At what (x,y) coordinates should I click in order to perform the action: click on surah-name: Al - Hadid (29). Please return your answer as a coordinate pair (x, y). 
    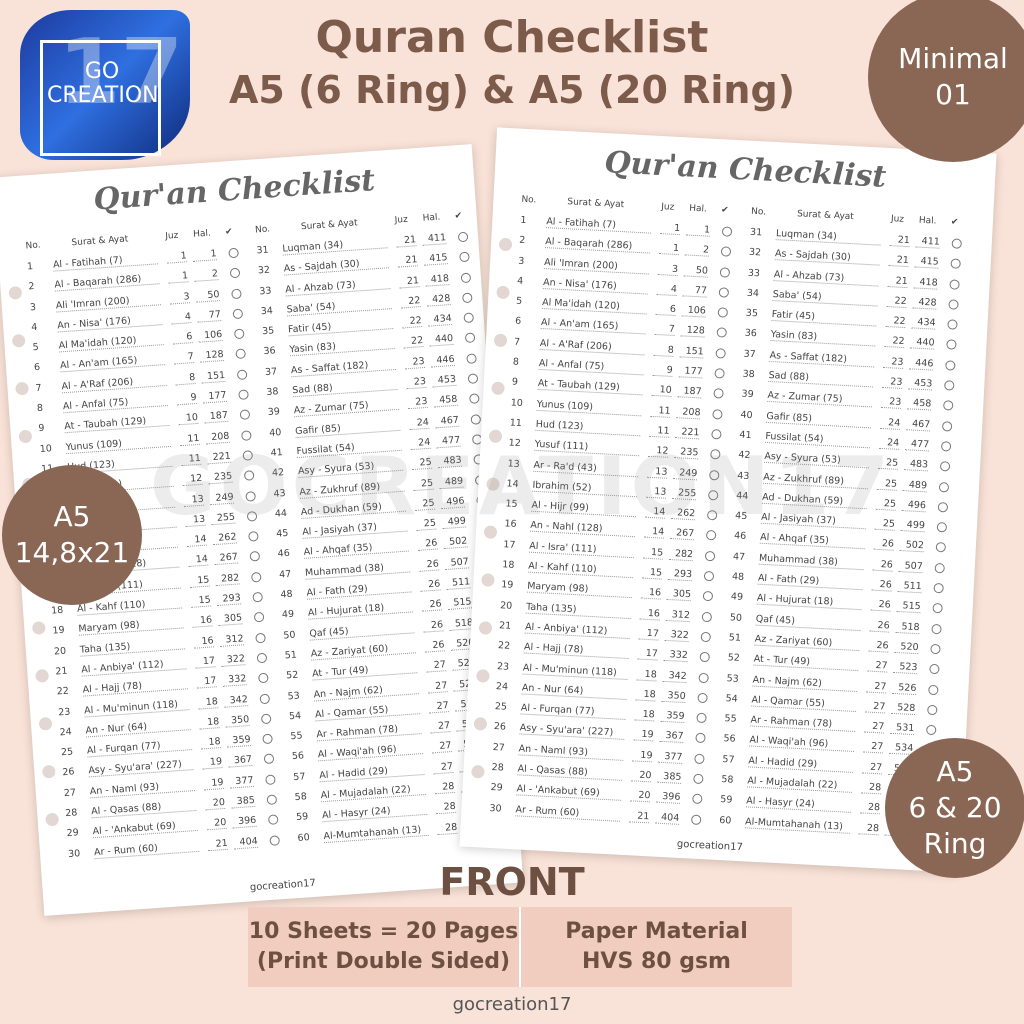
    Looking at the image, I should click on (801, 764).